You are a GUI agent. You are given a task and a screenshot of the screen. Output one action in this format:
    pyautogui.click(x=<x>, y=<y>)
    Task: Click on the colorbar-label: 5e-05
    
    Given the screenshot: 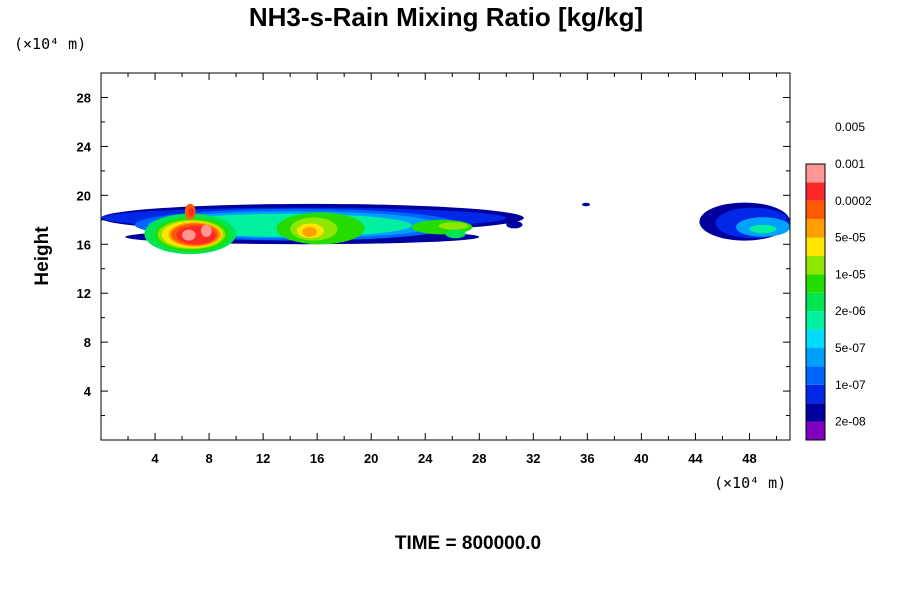 What is the action you would take?
    pyautogui.click(x=850, y=238)
    